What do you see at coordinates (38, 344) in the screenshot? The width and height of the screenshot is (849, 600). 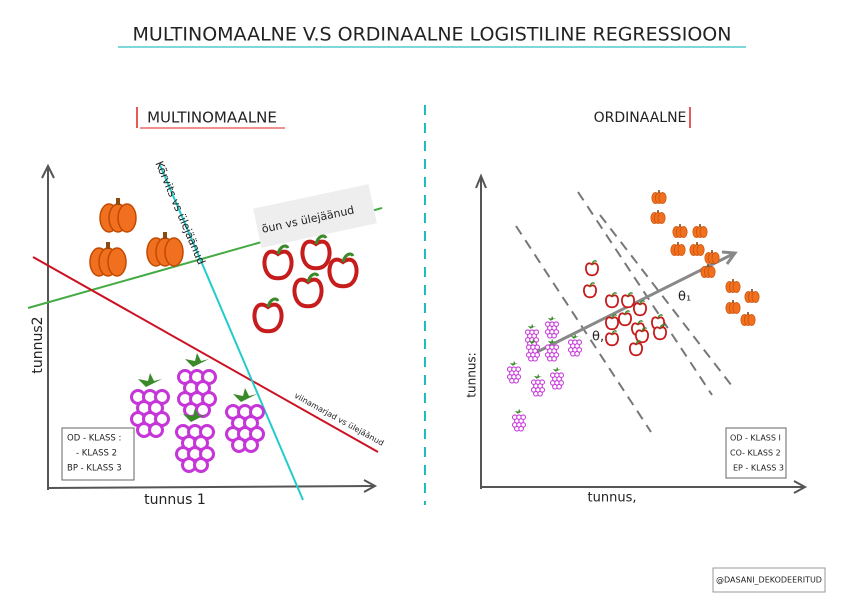 I see `y-axis-label: tunnus2` at bounding box center [38, 344].